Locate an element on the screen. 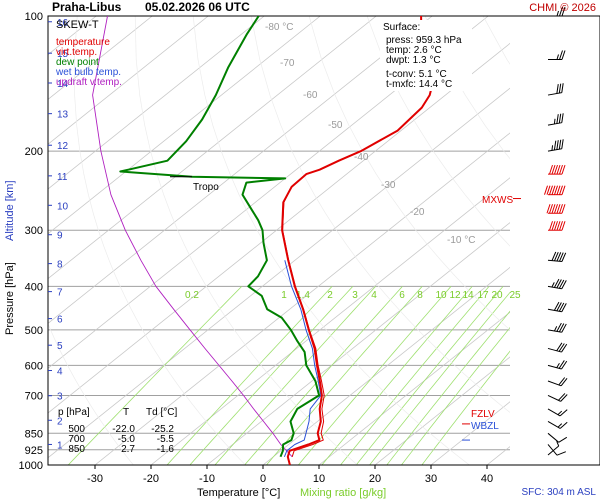  x-axis-title: Temperature [°C] is located at coordinates (238, 493).